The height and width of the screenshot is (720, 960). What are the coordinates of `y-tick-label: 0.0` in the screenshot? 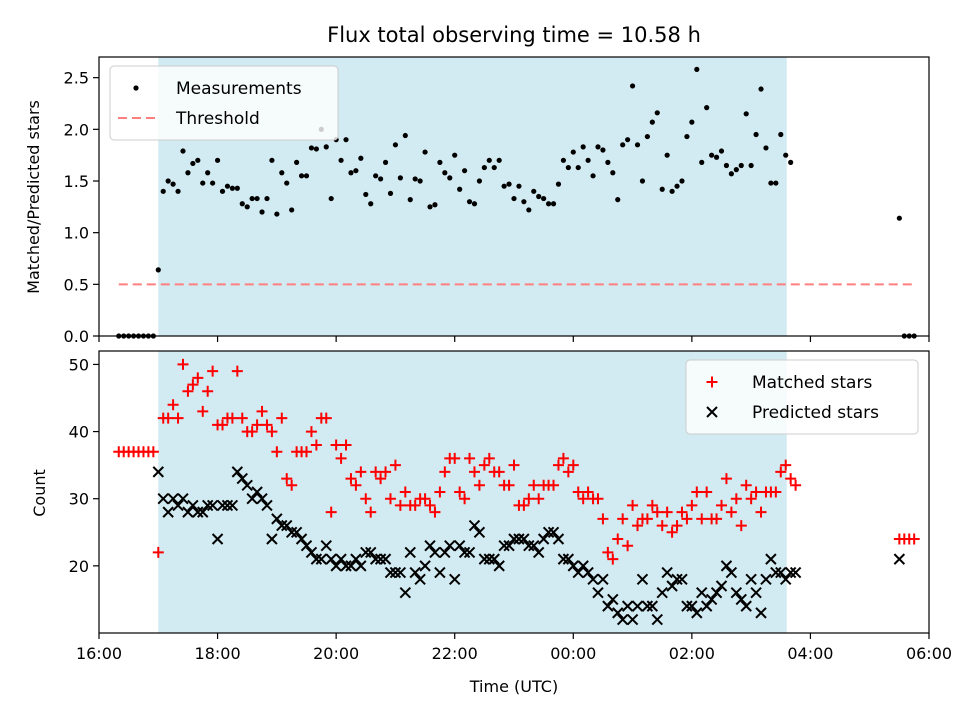 It's located at (76, 336).